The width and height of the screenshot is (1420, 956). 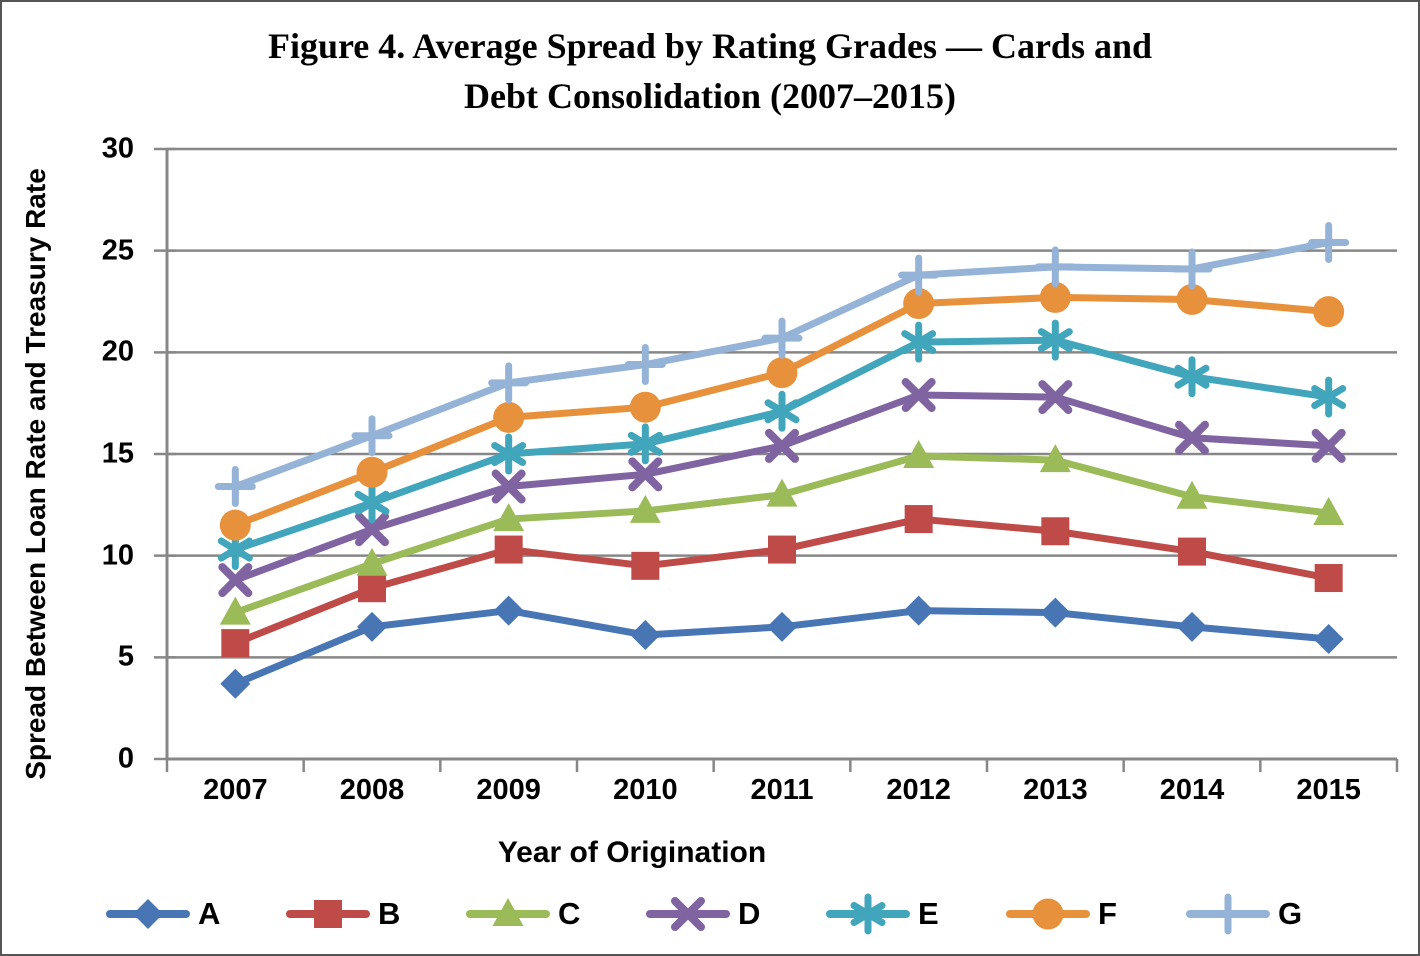 I want to click on x-tick-label-2007: 2007, so click(x=235, y=790).